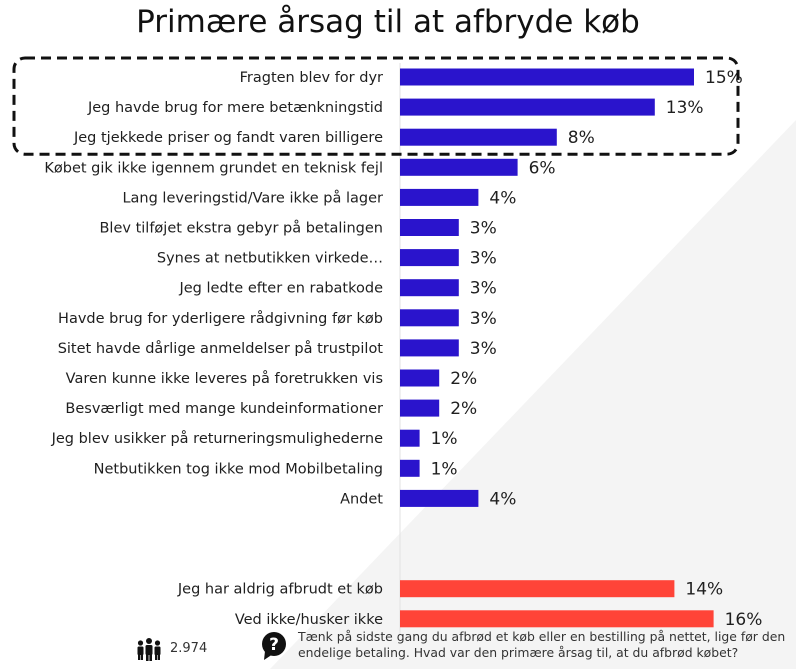  What do you see at coordinates (685, 108) in the screenshot?
I see `value-label-2: 13%` at bounding box center [685, 108].